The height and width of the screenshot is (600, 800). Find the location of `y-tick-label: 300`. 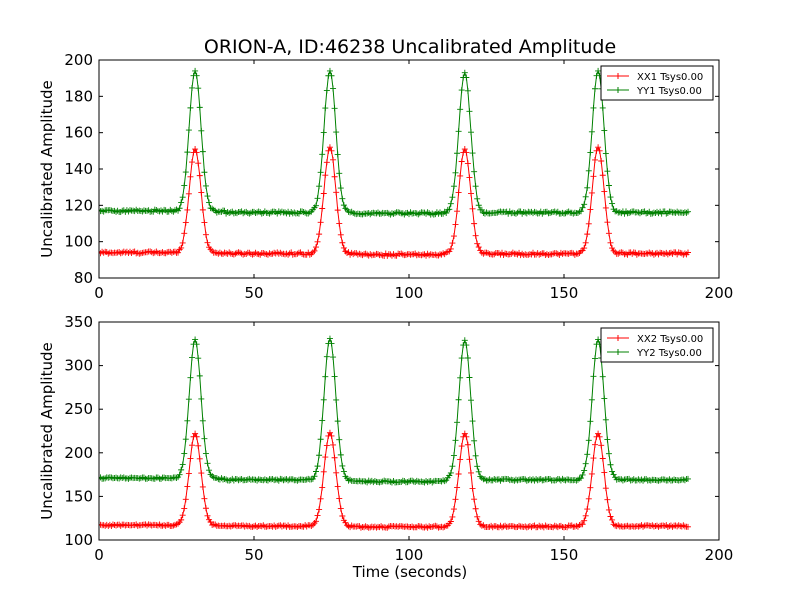

y-tick-label: 300 is located at coordinates (78, 366).